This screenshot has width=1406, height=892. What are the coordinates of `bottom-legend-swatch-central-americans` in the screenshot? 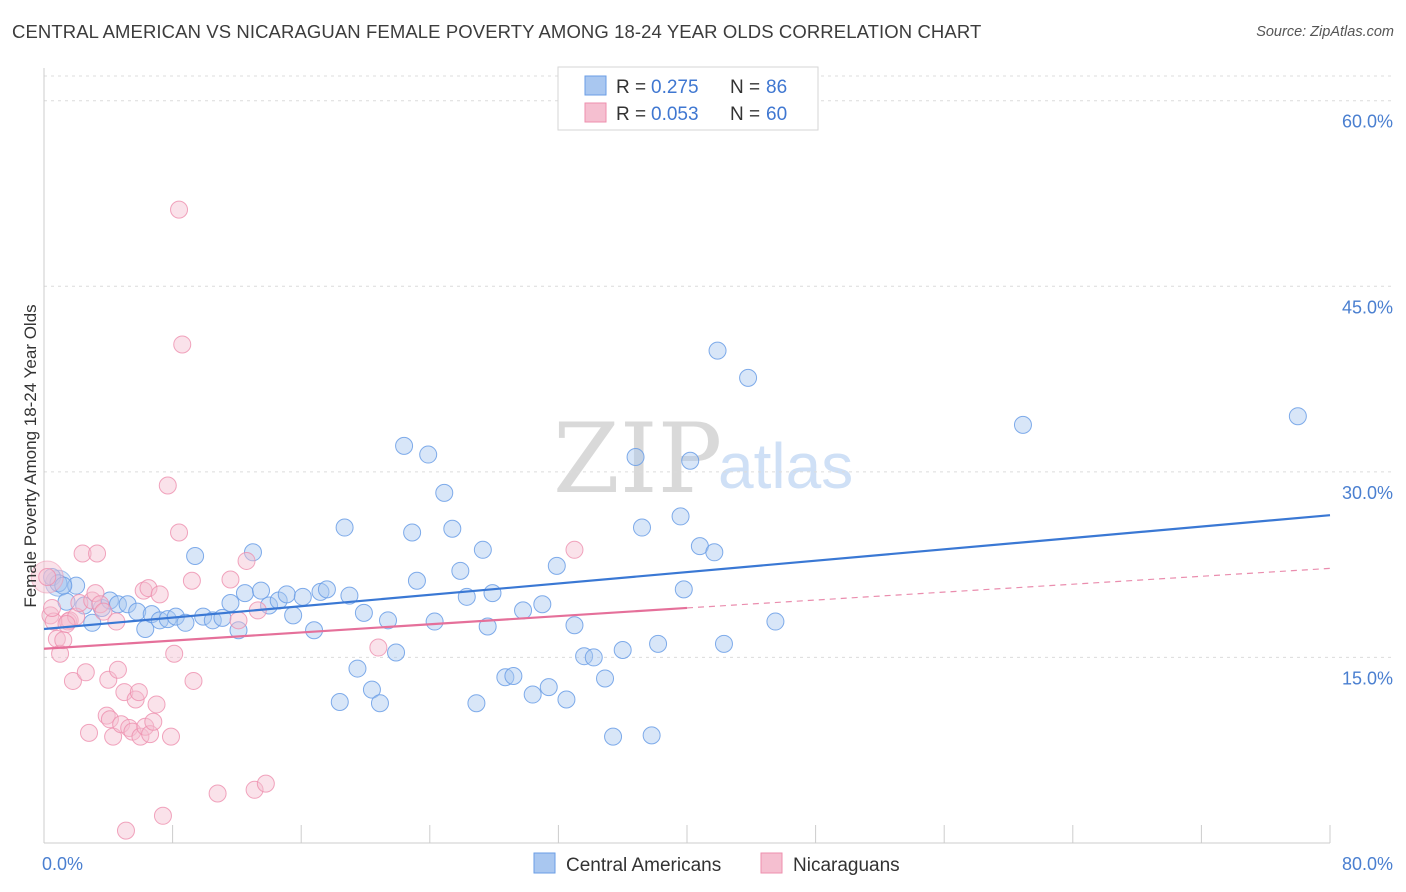 It's located at (544, 863).